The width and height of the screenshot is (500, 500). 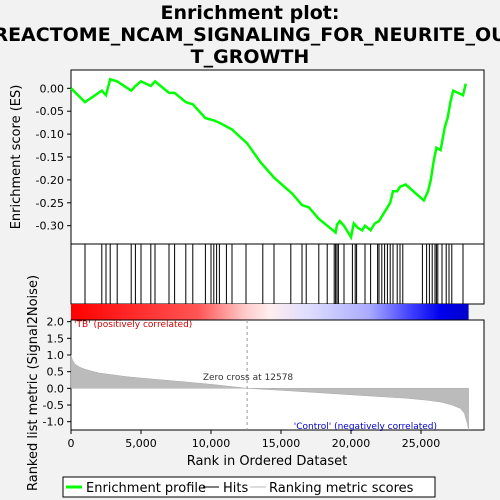 I want to click on ranked-y-tick-label: -1.0, so click(x=53, y=422).